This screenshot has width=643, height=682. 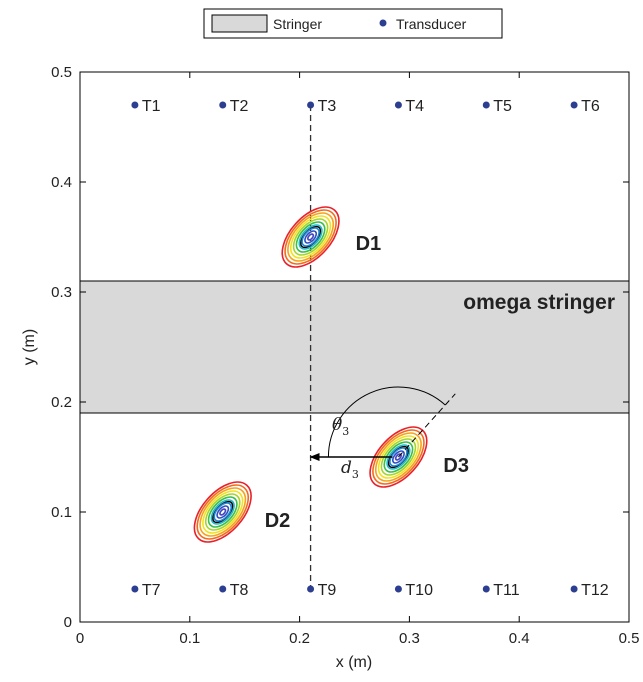 I want to click on transducer-label: T5, so click(x=502, y=106).